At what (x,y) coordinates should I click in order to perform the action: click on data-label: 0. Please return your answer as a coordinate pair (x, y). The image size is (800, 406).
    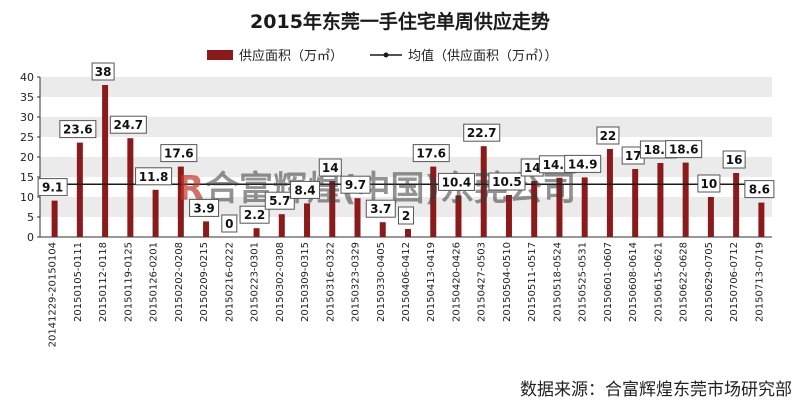
    Looking at the image, I should click on (229, 224).